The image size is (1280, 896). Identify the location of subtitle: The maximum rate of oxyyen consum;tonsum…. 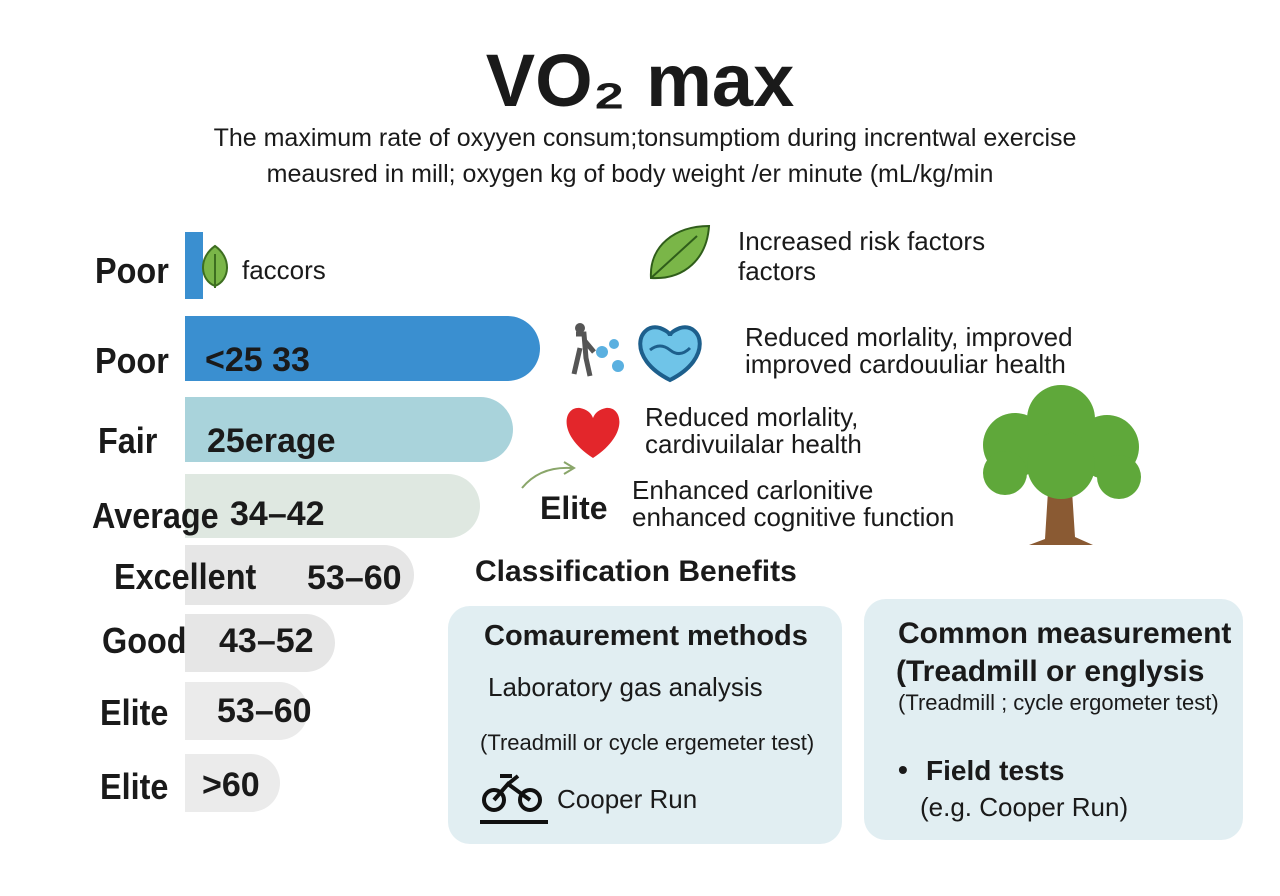
(645, 138).